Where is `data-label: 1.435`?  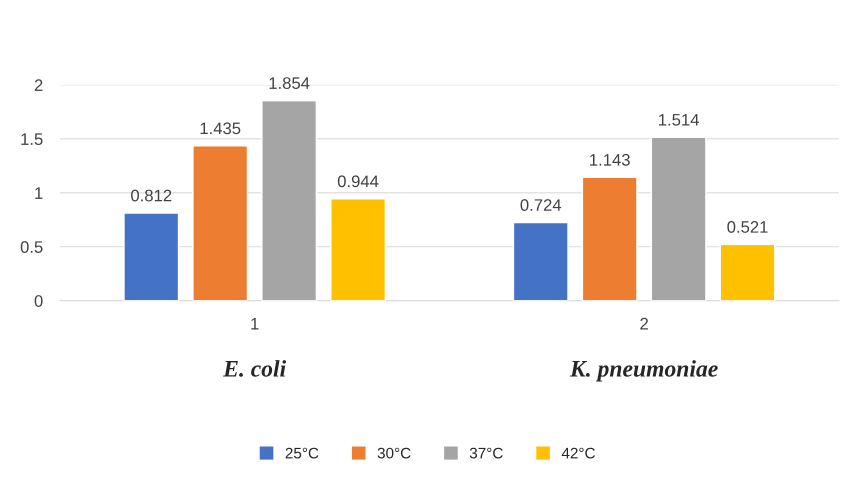
data-label: 1.435 is located at coordinates (220, 128).